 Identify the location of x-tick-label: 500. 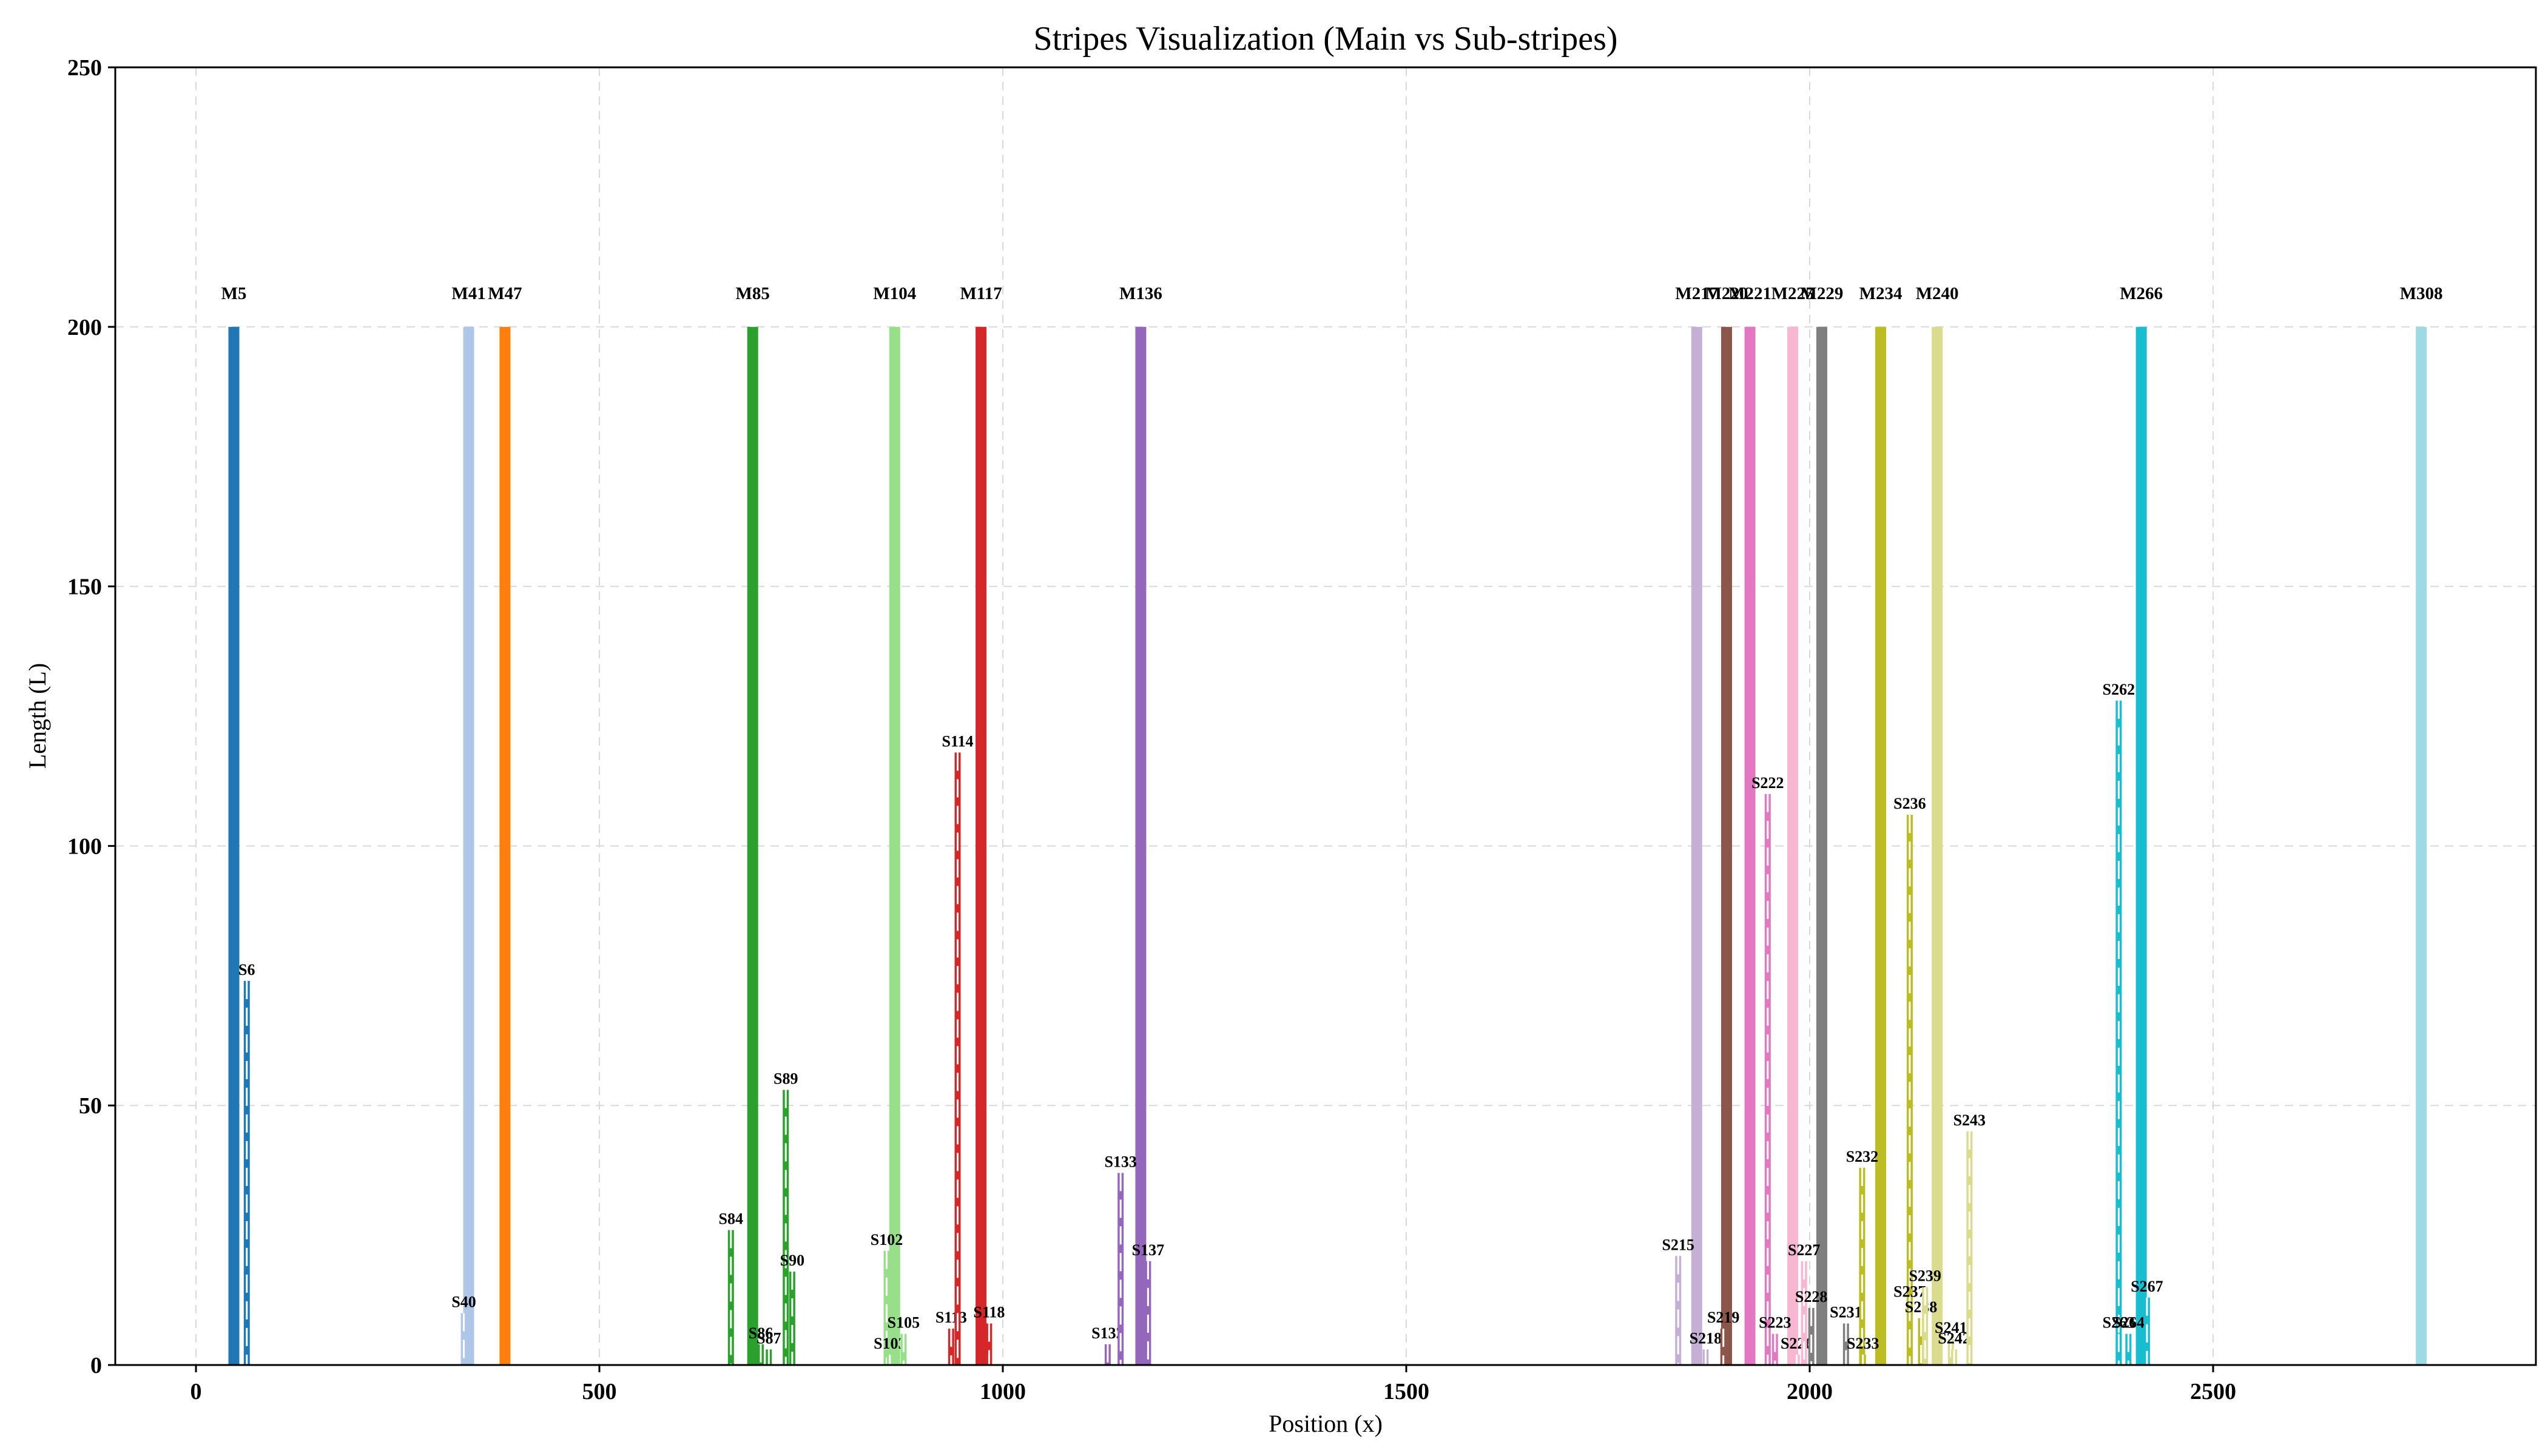
(599, 1391).